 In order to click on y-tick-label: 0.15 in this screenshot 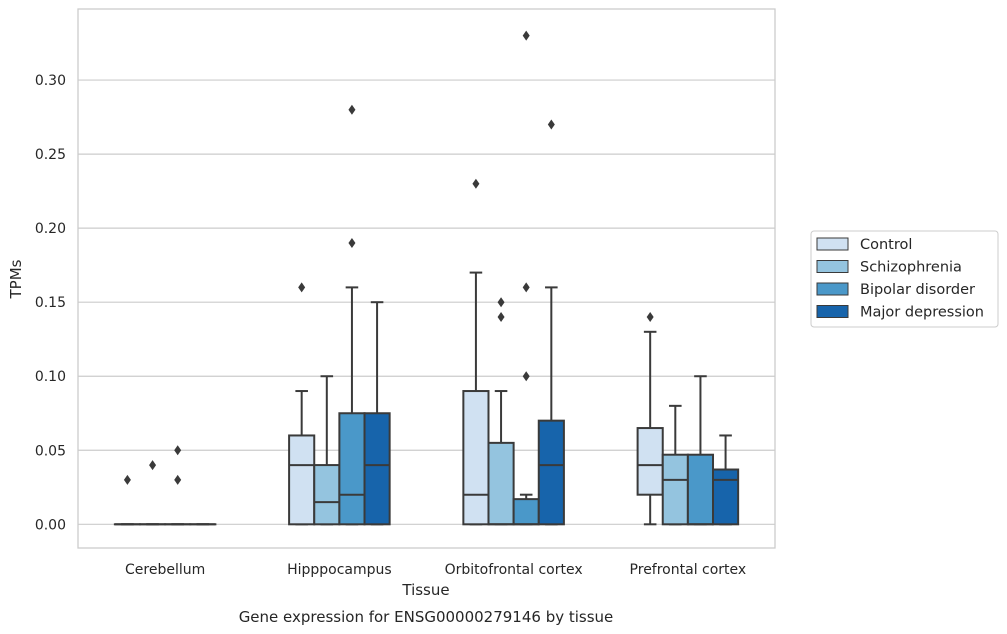, I will do `click(50, 303)`.